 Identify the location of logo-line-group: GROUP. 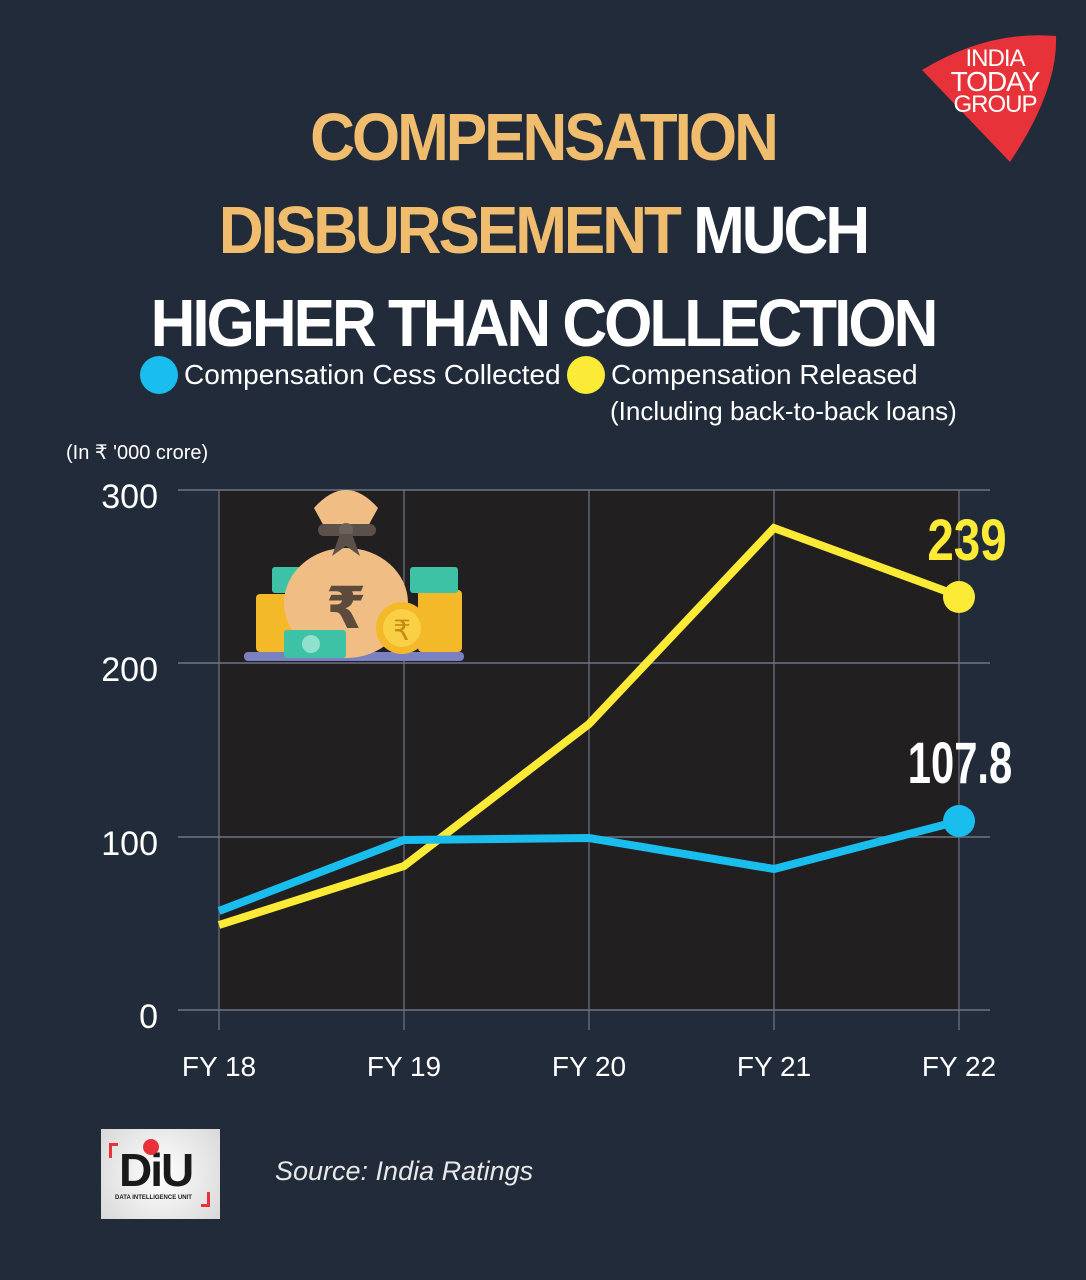
(995, 104).